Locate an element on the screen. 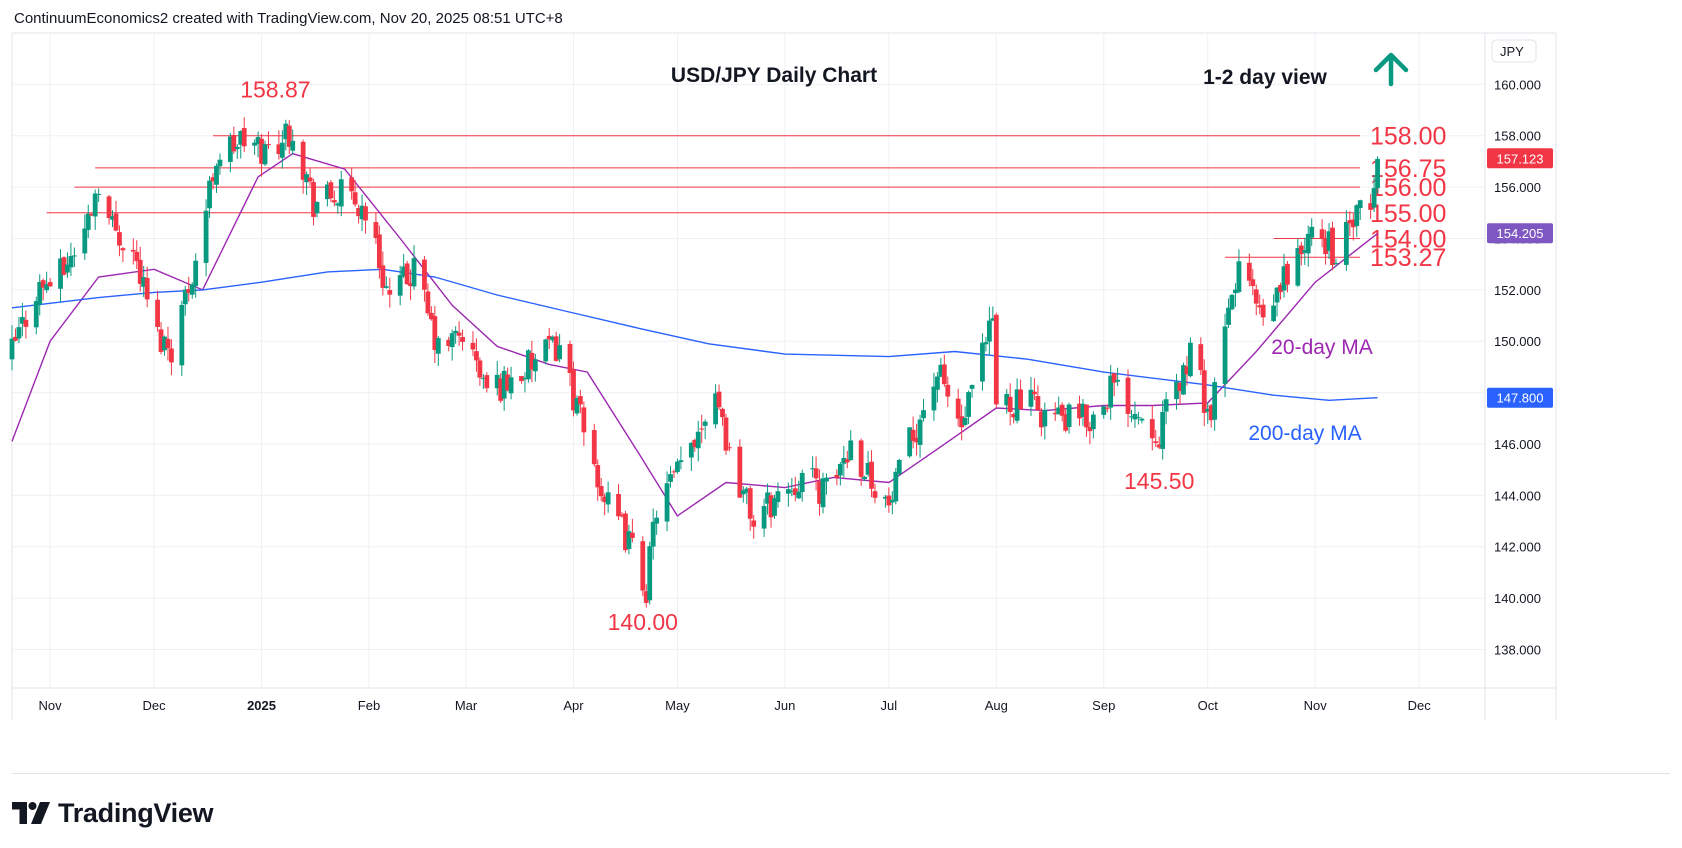 The height and width of the screenshot is (848, 1682). x-tick-label: Sep is located at coordinates (1103, 705).